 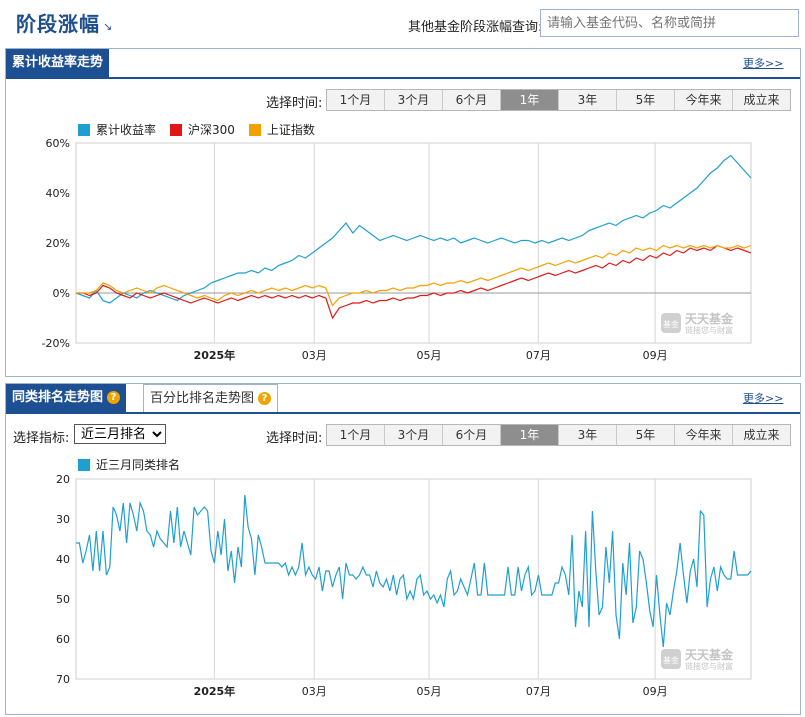 I want to click on y-tick-label: -20%, so click(x=56, y=343).